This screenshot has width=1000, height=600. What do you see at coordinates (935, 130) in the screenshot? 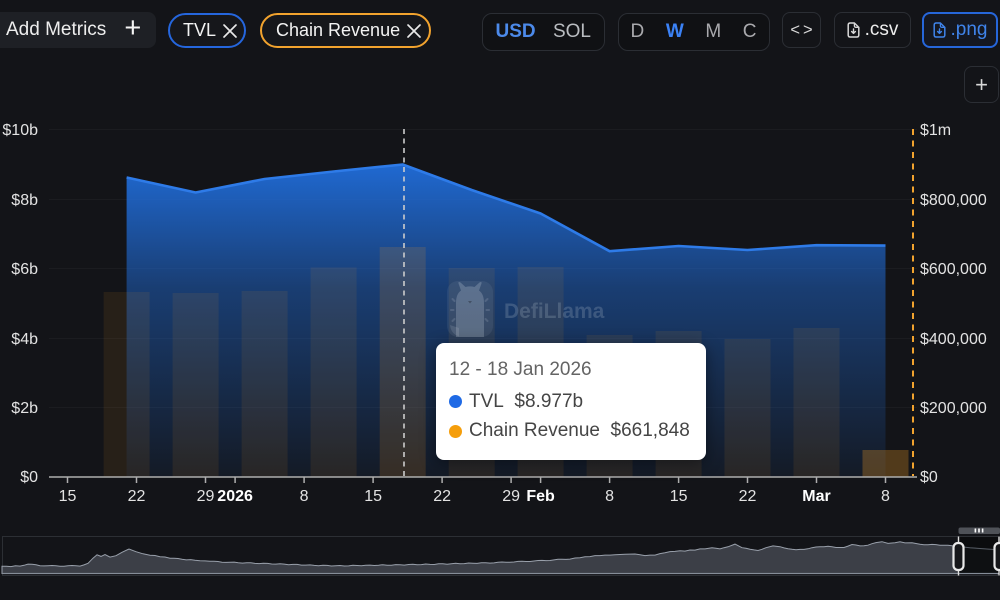
I see `svg-text: $1m` at bounding box center [935, 130].